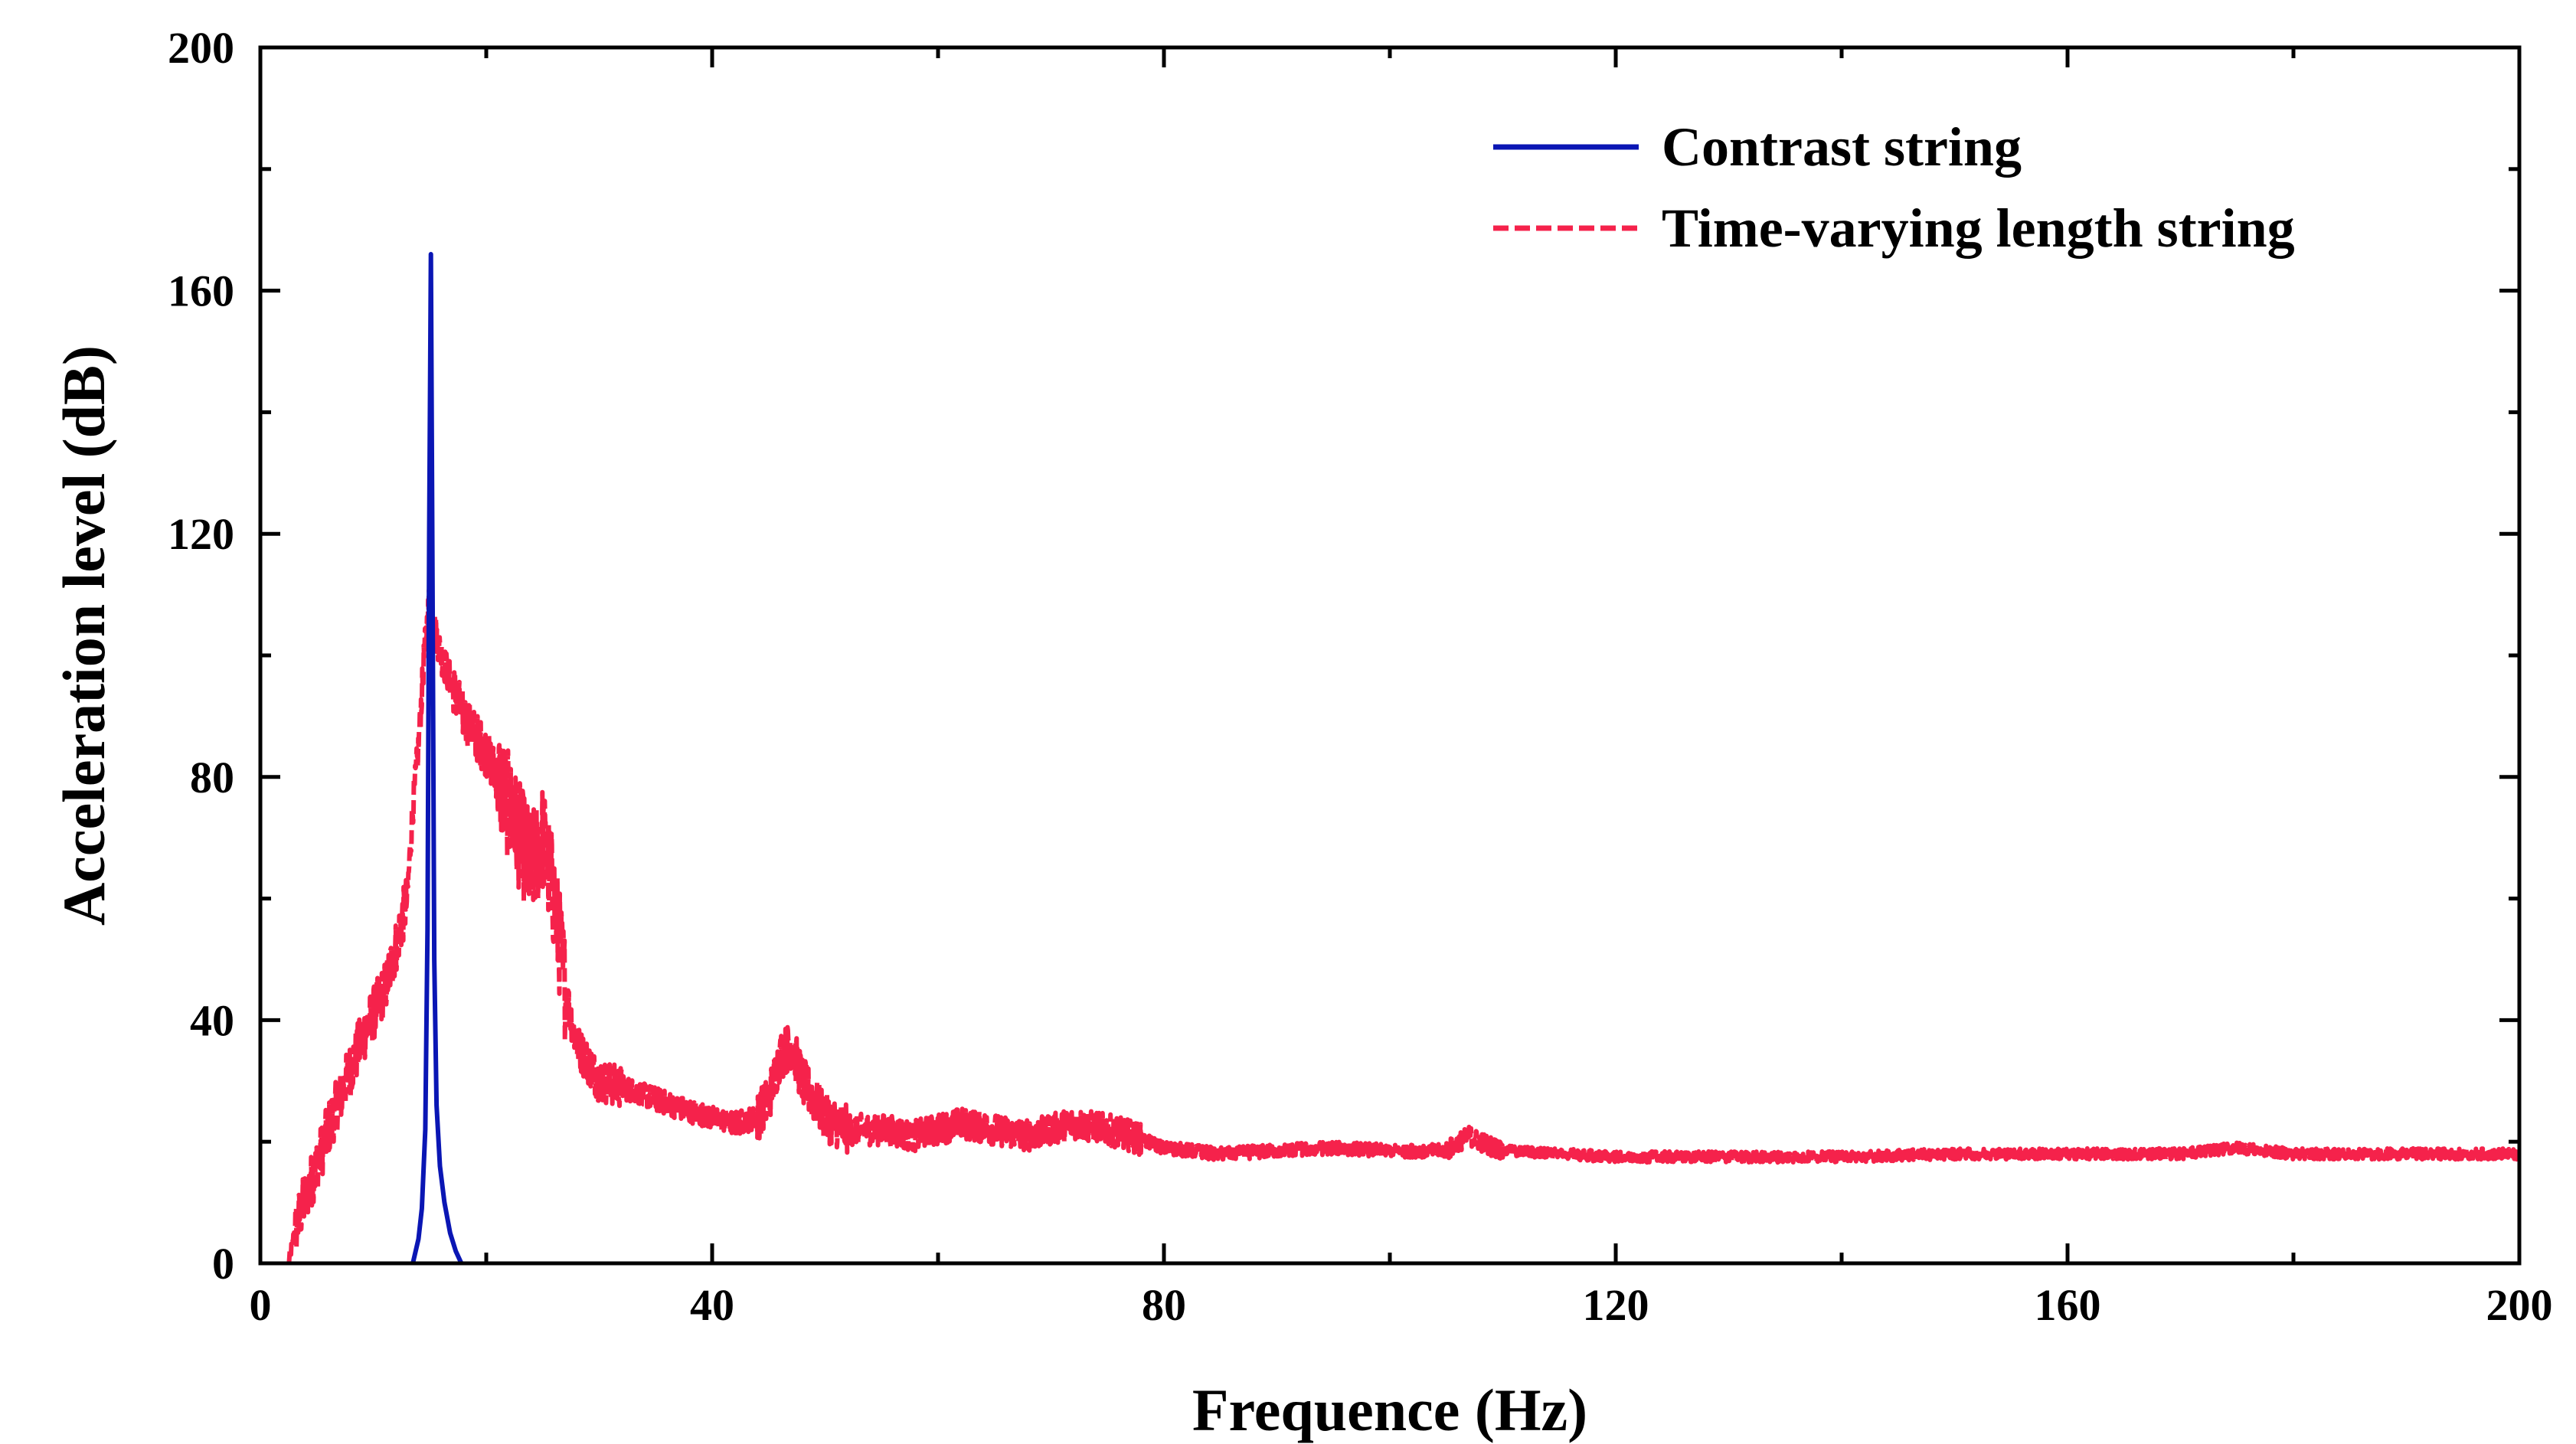  I want to click on x-tick-label-120: 120, so click(1616, 1305).